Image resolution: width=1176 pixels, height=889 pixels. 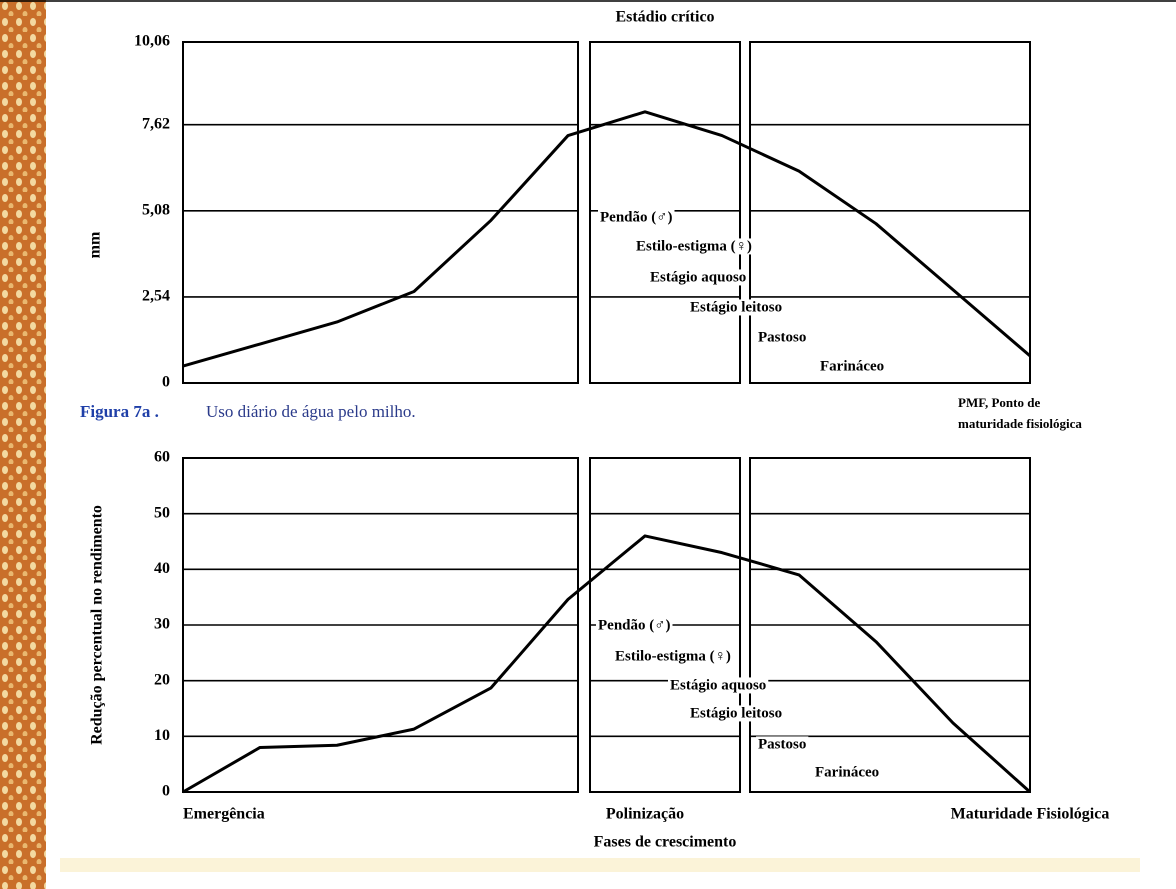 I want to click on note: maturidade fisiológica, so click(x=1020, y=423).